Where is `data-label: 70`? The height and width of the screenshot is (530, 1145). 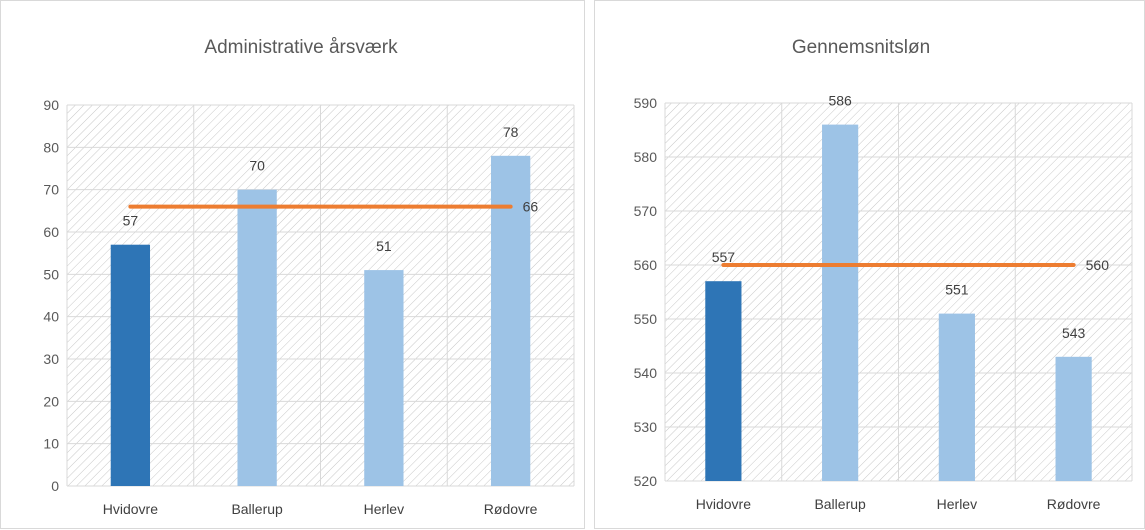 data-label: 70 is located at coordinates (257, 166).